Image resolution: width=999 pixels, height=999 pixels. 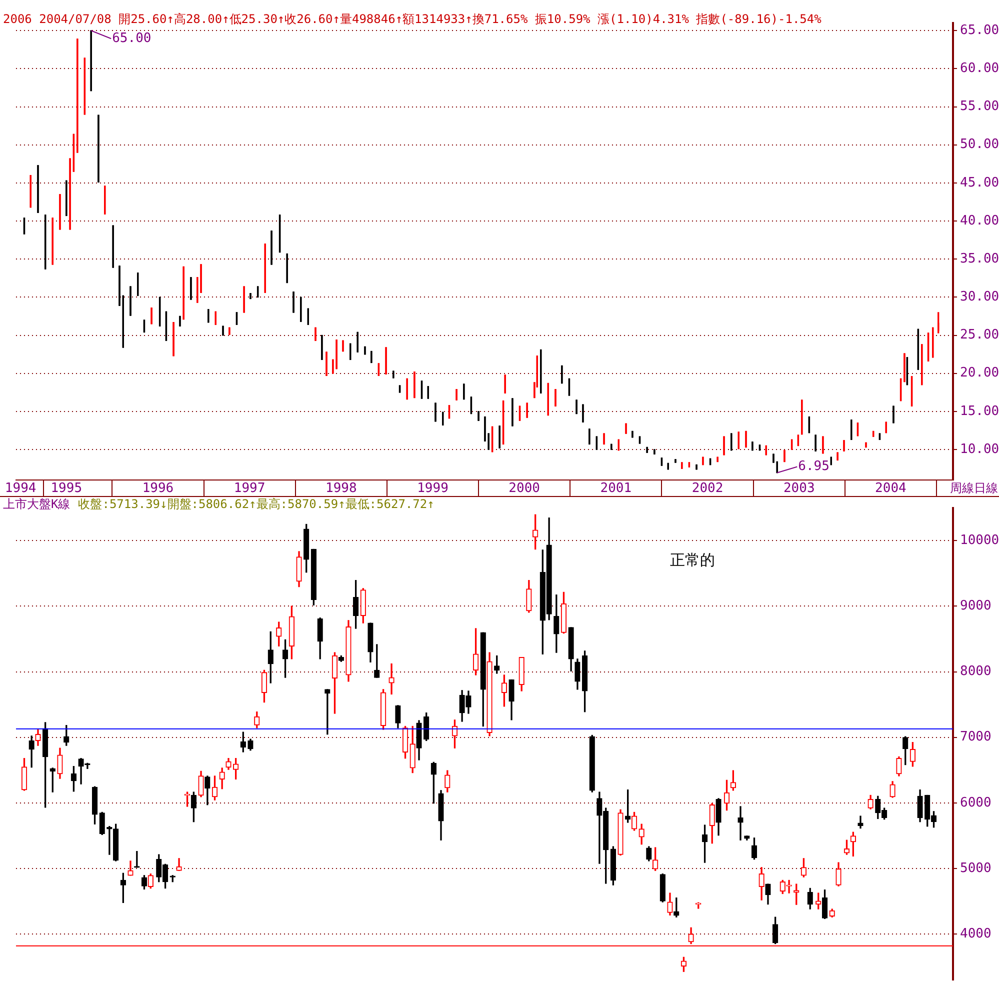 I want to click on y-tick-label: 40.00, so click(x=979, y=220).